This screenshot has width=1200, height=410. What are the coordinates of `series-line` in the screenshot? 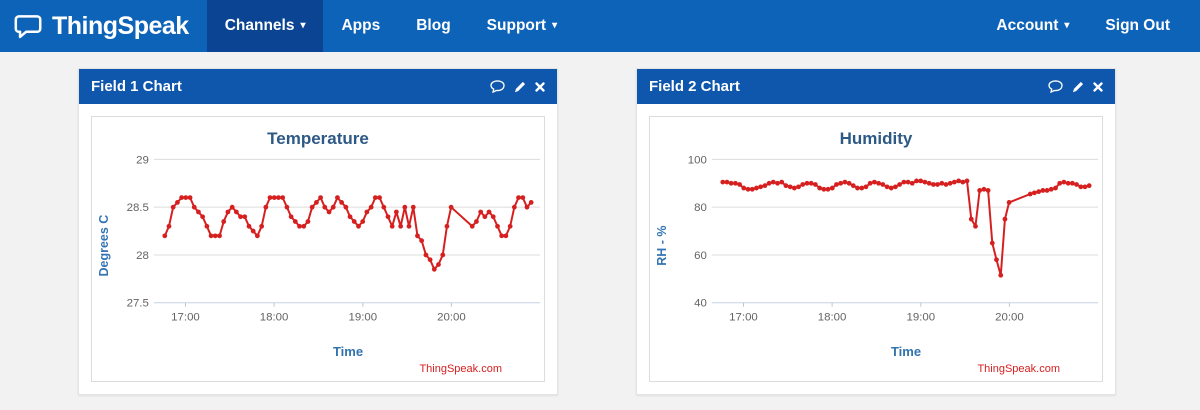 It's located at (348, 233).